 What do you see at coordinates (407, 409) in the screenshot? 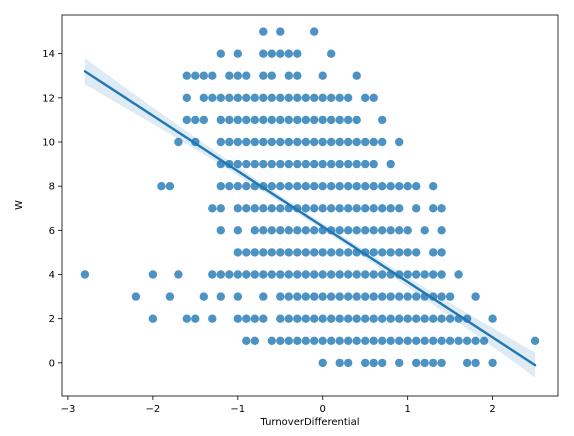
I see `x-tick-label: 1` at bounding box center [407, 409].